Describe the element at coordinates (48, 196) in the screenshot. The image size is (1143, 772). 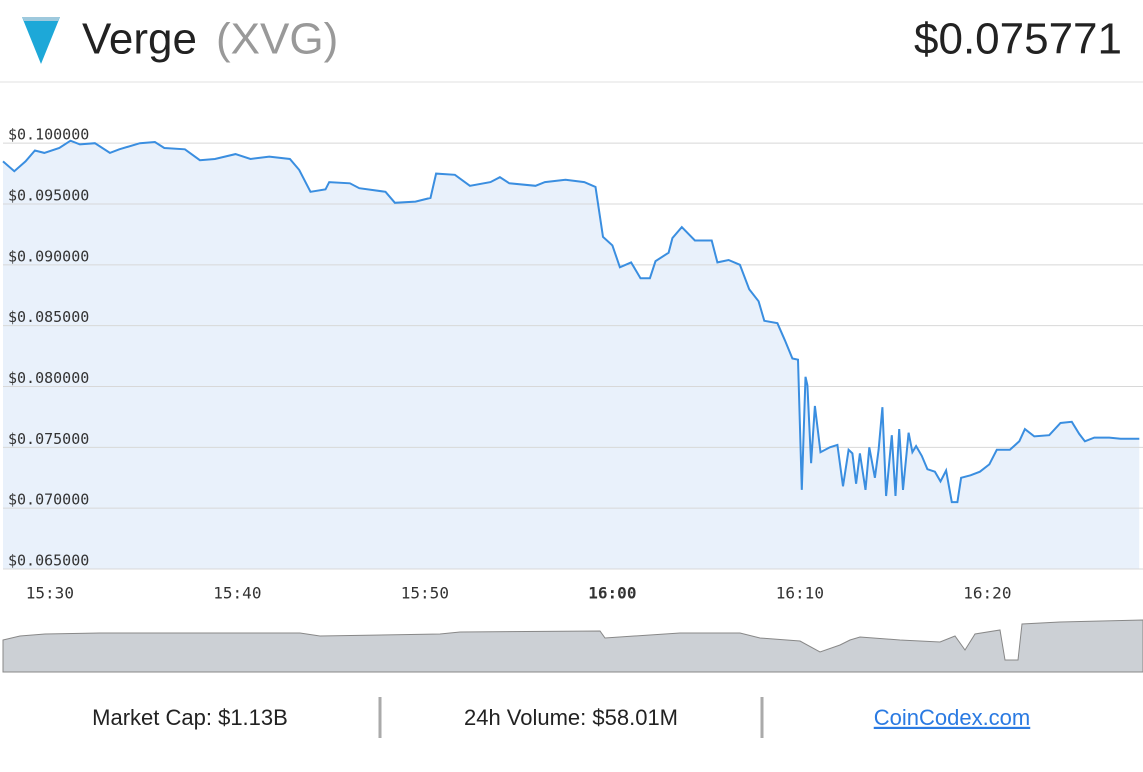
I see `y-tick-label: $0.095000` at that location.